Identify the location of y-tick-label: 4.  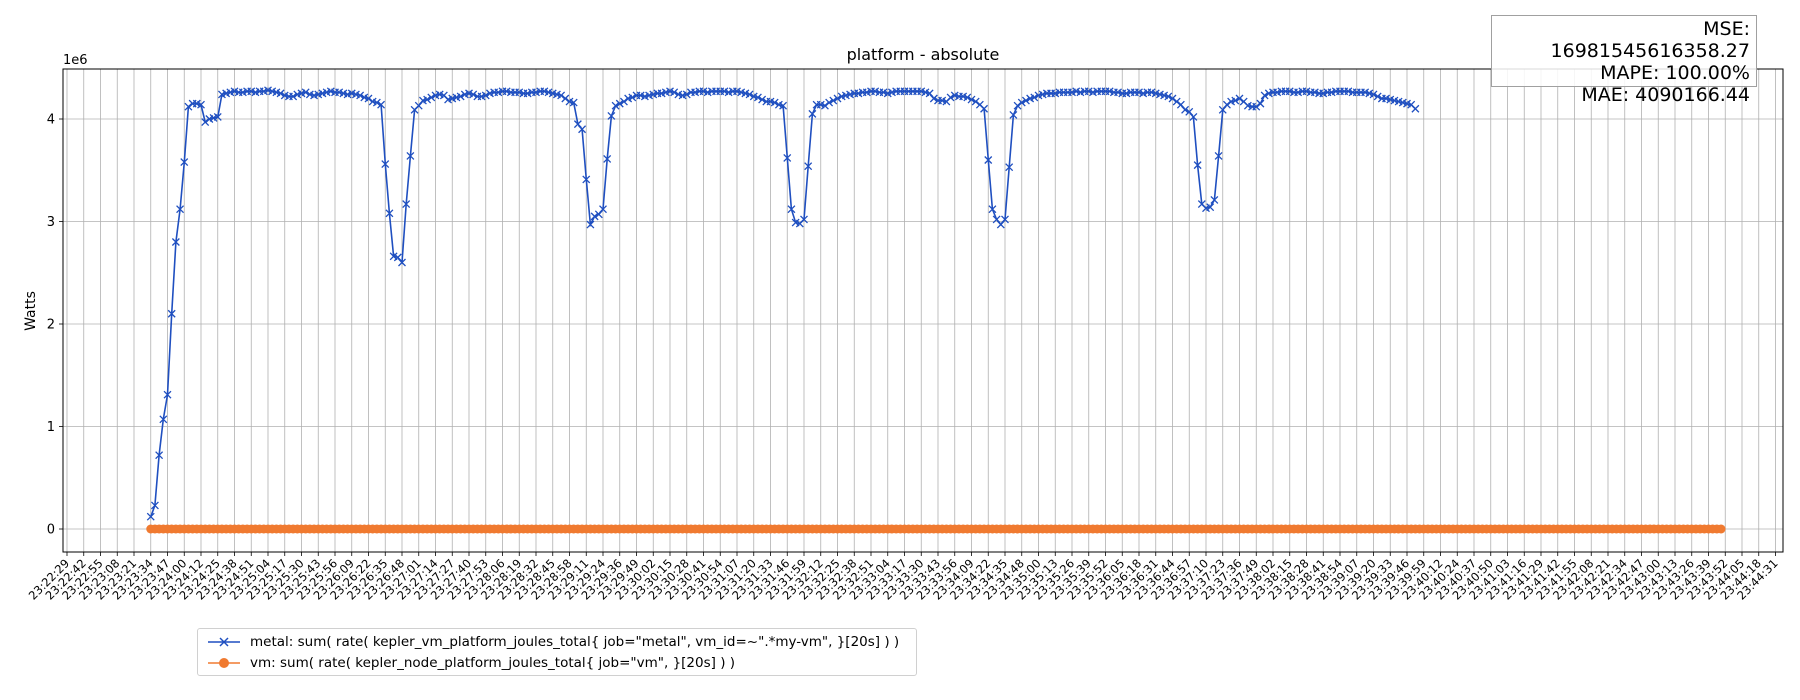
(51, 120).